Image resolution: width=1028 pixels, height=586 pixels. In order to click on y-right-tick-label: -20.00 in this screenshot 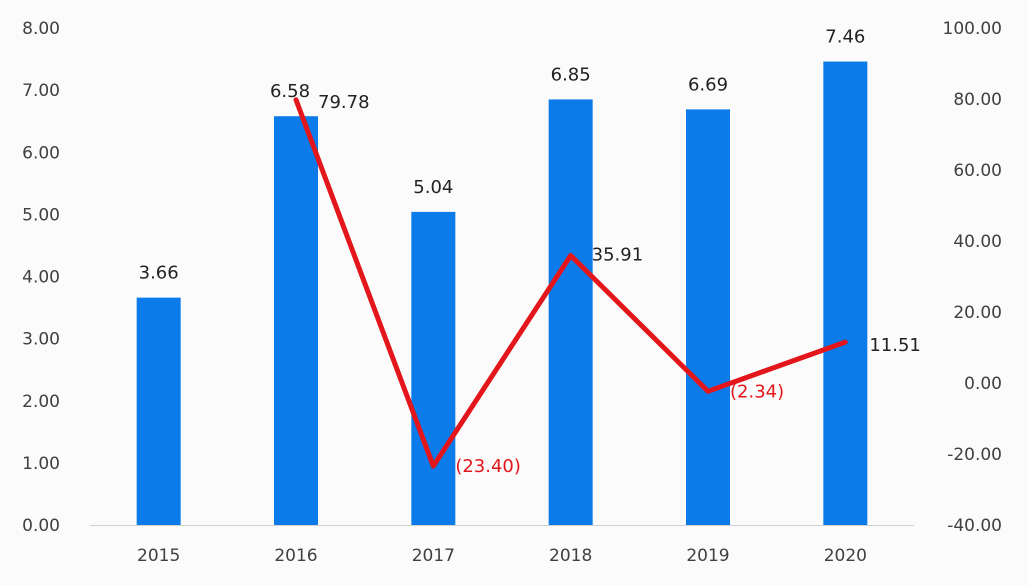, I will do `click(974, 455)`.